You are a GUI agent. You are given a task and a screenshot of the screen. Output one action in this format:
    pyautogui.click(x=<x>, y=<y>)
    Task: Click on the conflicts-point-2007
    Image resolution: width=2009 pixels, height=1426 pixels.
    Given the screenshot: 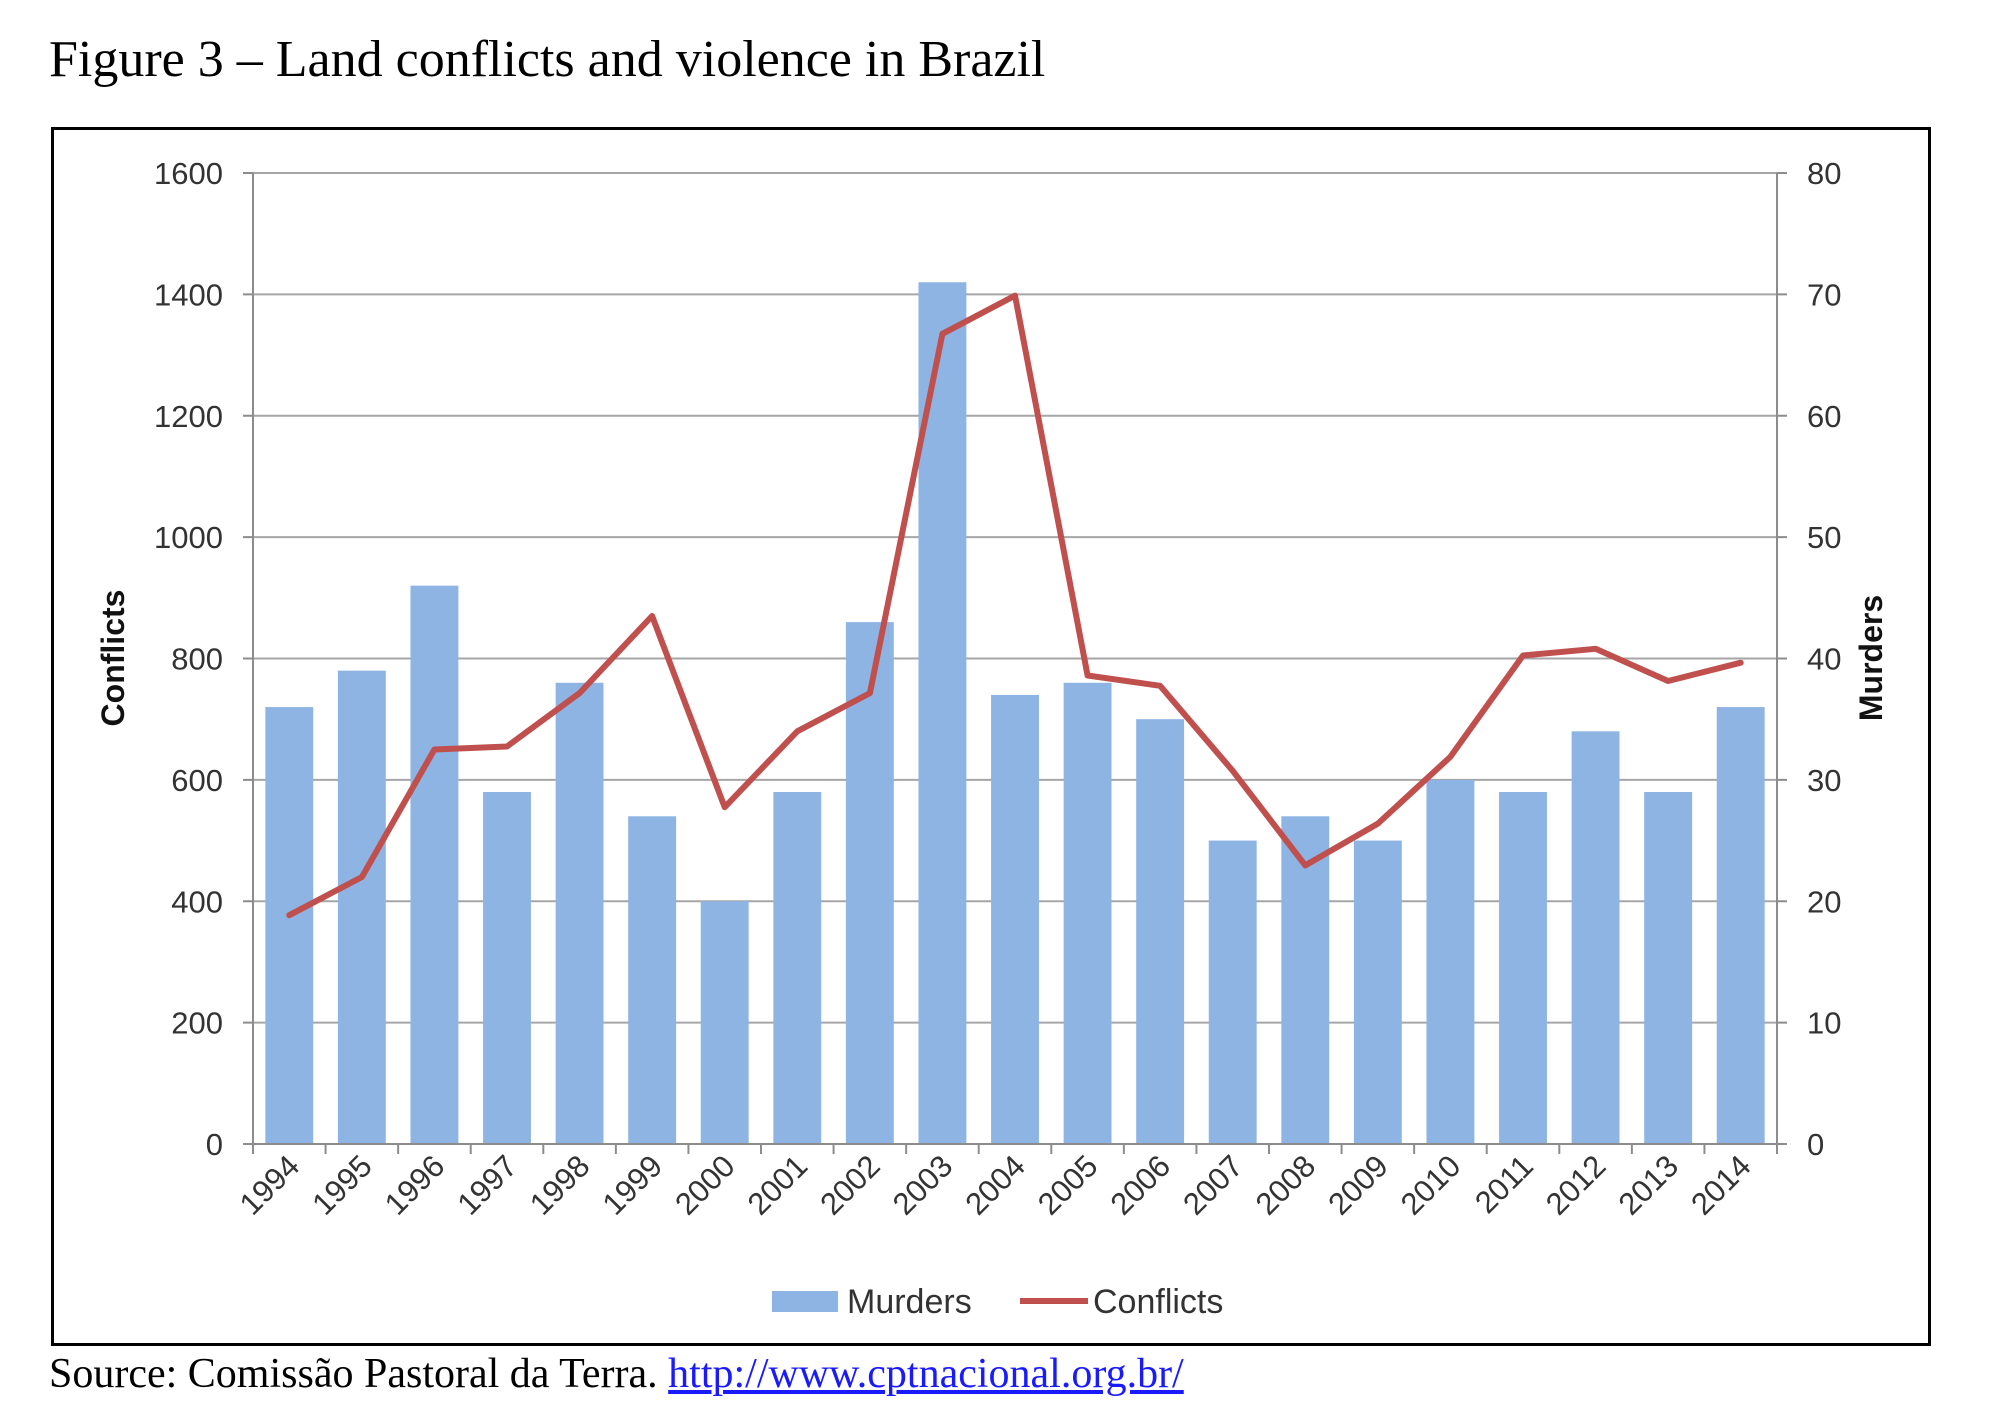 What is the action you would take?
    pyautogui.click(x=1232, y=770)
    